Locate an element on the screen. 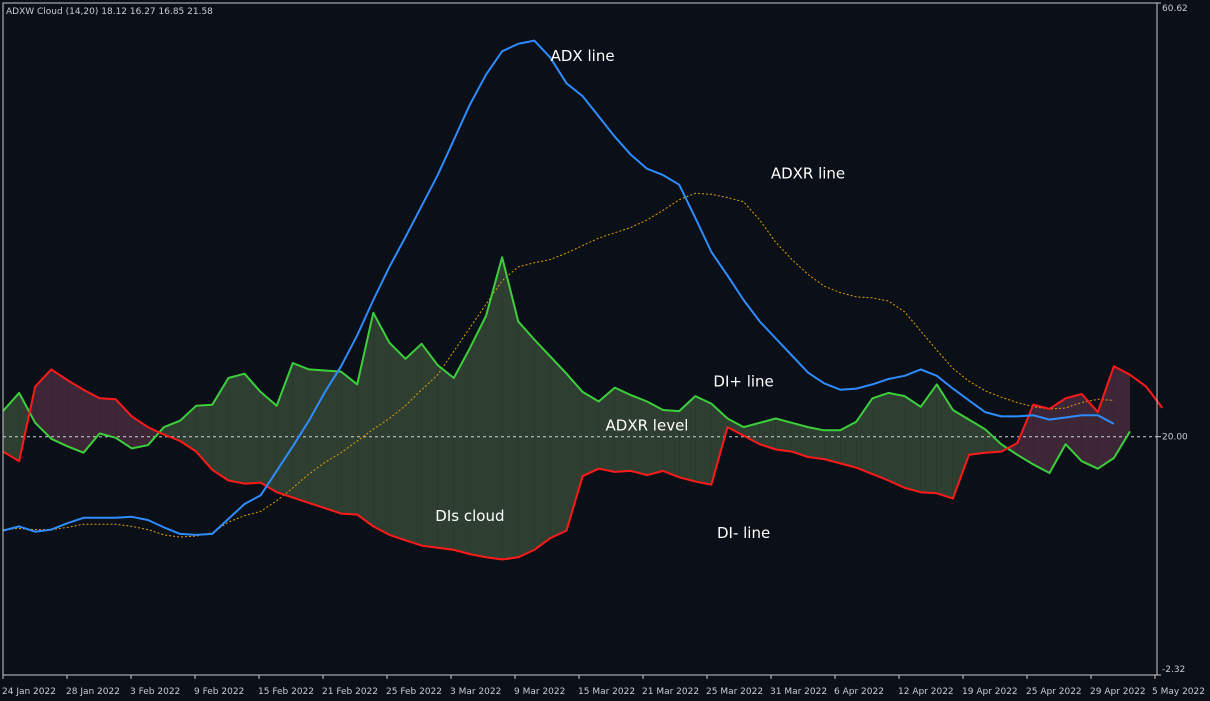 The height and width of the screenshot is (701, 1210). annotation-di-line: DI+ line is located at coordinates (743, 382).